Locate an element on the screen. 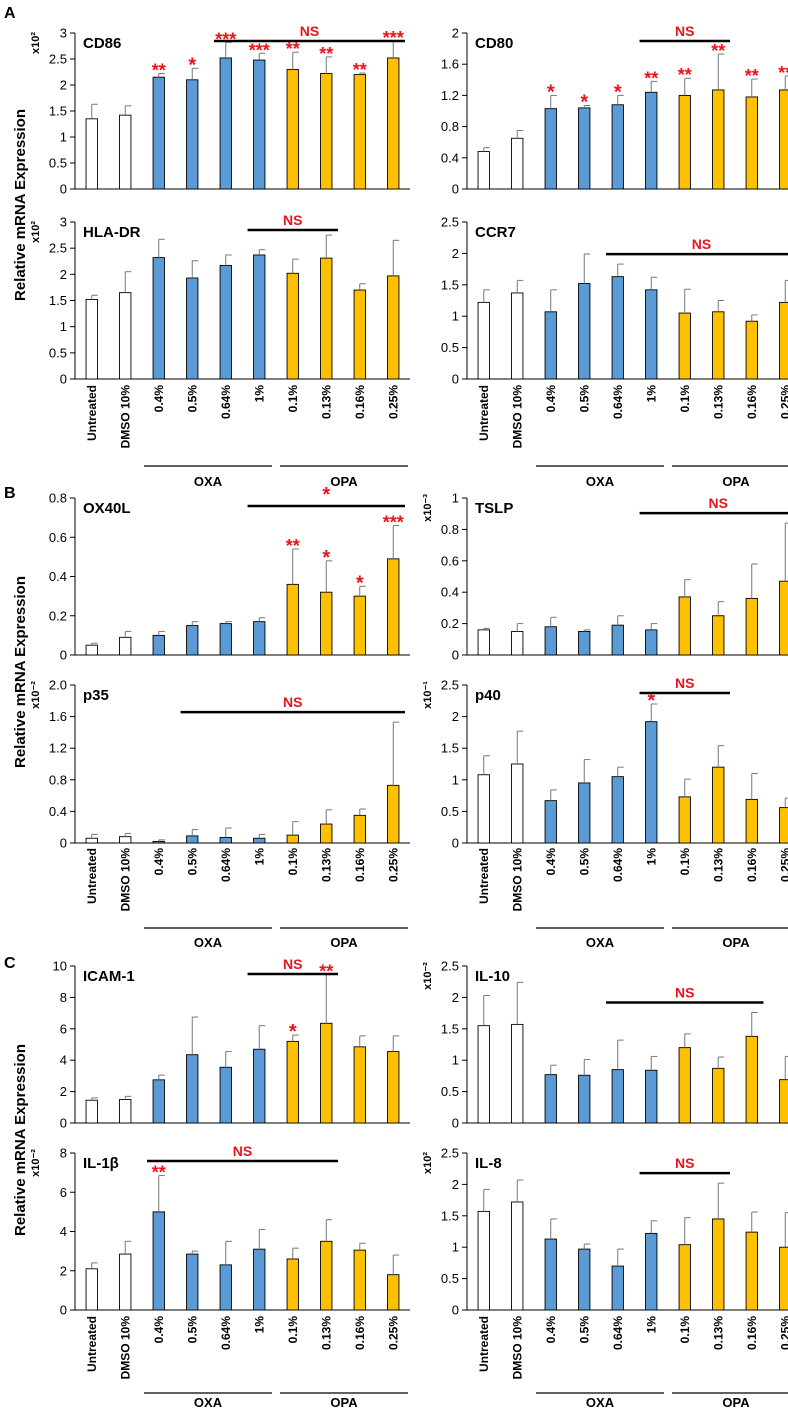 The image size is (788, 1410). panel-letter-b: B is located at coordinates (10, 493).